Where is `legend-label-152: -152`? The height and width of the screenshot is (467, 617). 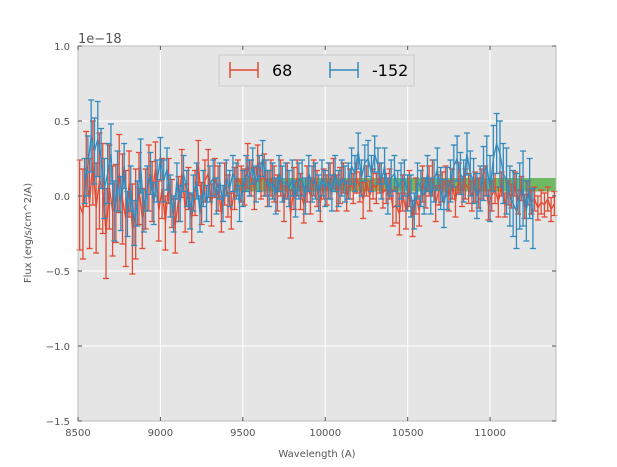 legend-label-152: -152 is located at coordinates (390, 70).